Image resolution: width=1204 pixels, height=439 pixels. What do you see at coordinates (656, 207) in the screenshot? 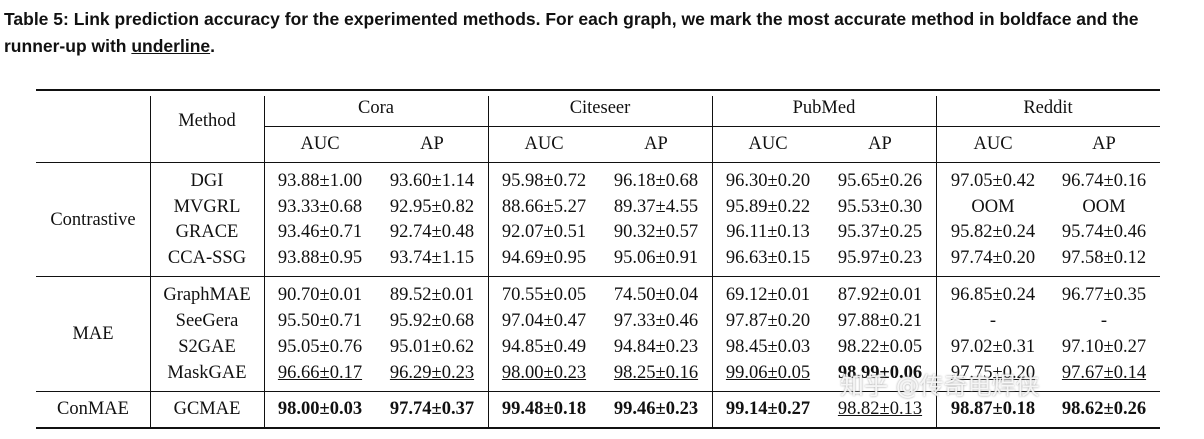
I see `table-cell: 89.37±4.55` at bounding box center [656, 207].